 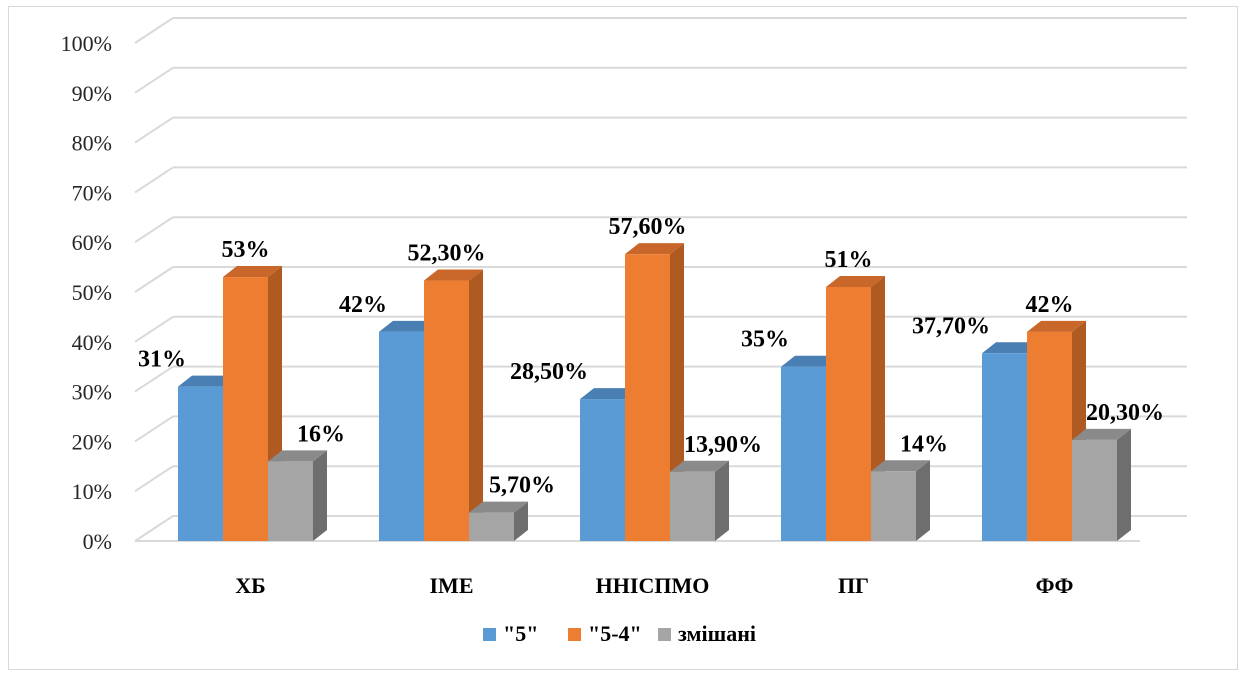 What do you see at coordinates (615, 633) in the screenshot?
I see `legend-label: "5-4"` at bounding box center [615, 633].